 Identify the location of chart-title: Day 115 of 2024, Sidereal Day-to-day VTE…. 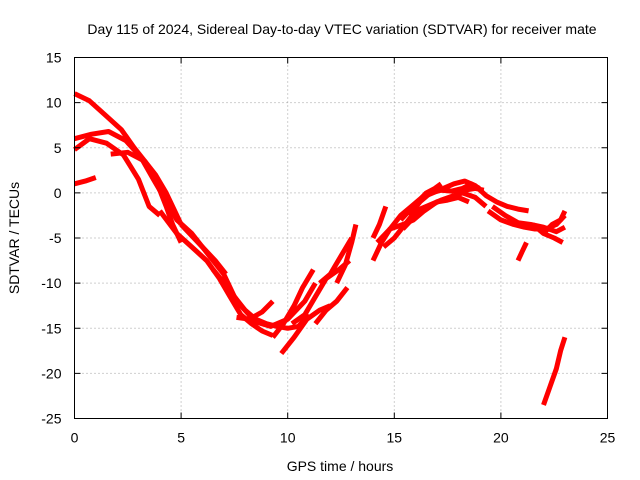
(341, 29).